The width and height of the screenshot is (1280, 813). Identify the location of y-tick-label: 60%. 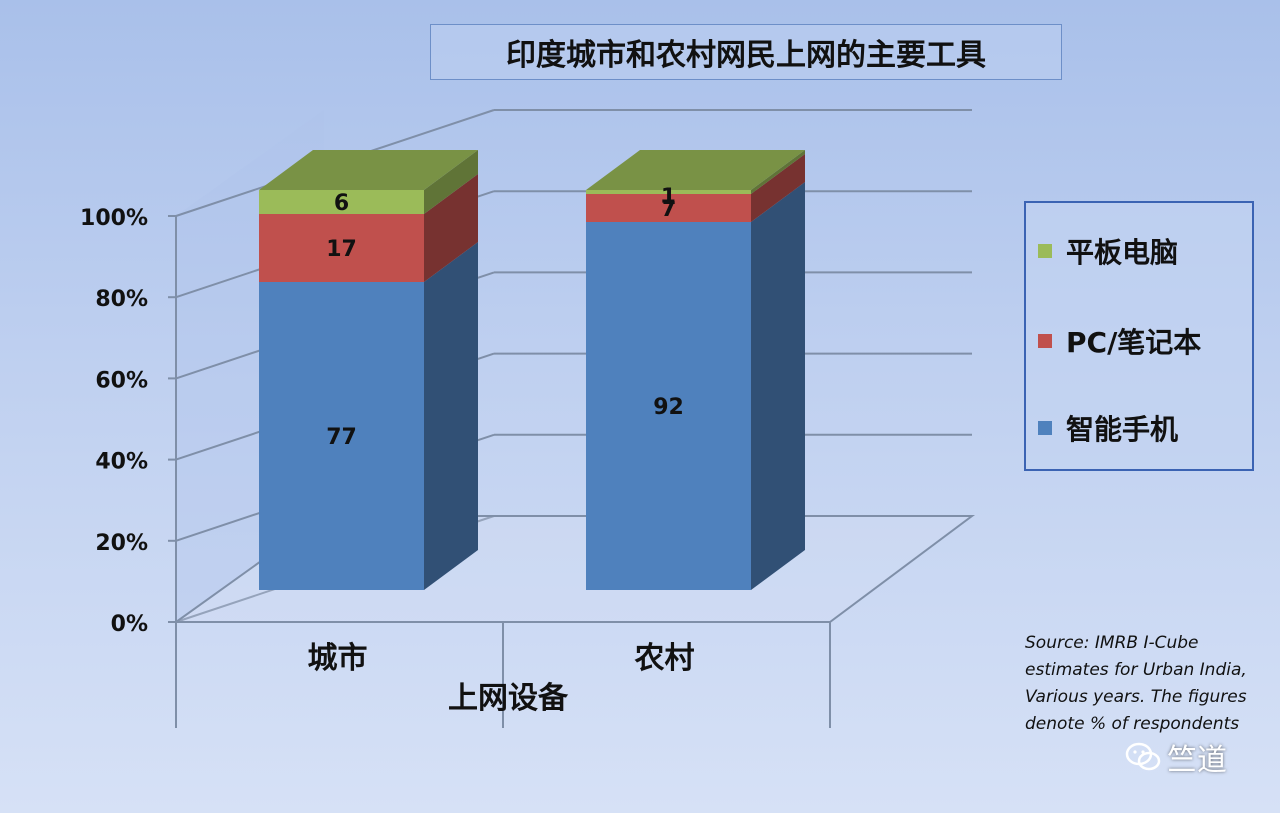
(121, 380).